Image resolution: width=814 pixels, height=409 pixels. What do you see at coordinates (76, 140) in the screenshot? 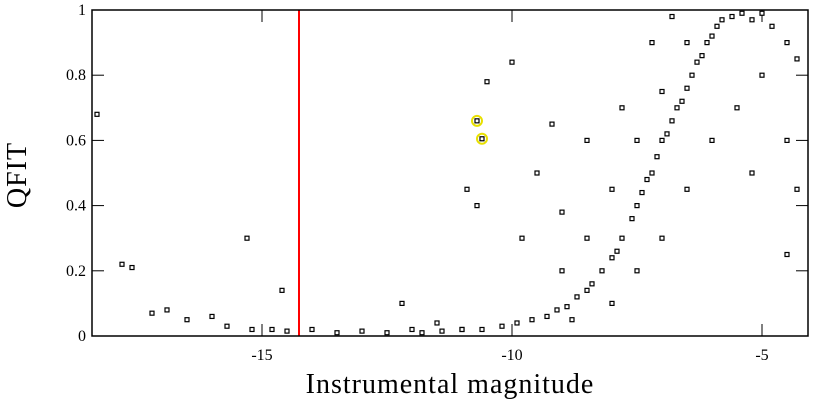
I see `y-tick-label: 0.6` at bounding box center [76, 140].